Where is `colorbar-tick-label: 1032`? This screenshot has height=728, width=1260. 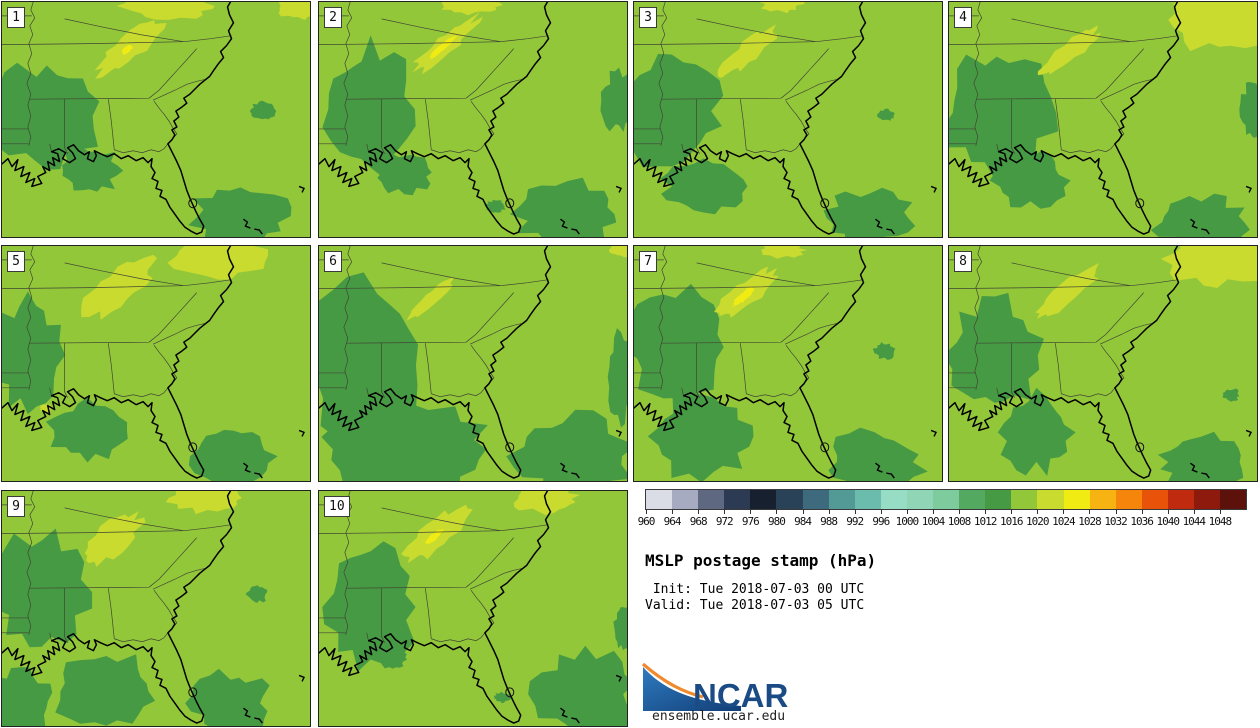 colorbar-tick-label: 1032 is located at coordinates (1116, 521).